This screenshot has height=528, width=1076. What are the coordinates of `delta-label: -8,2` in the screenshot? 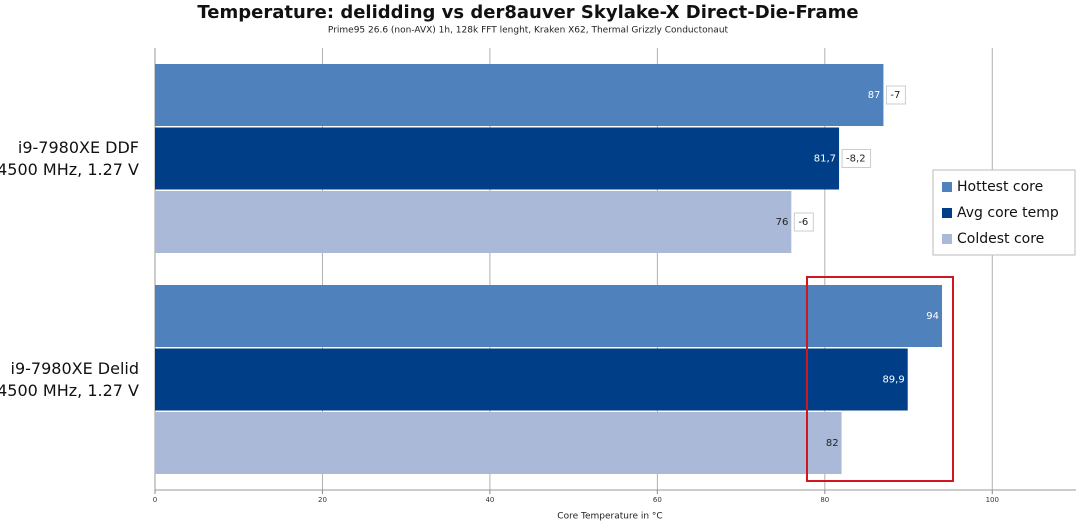 It's located at (856, 159).